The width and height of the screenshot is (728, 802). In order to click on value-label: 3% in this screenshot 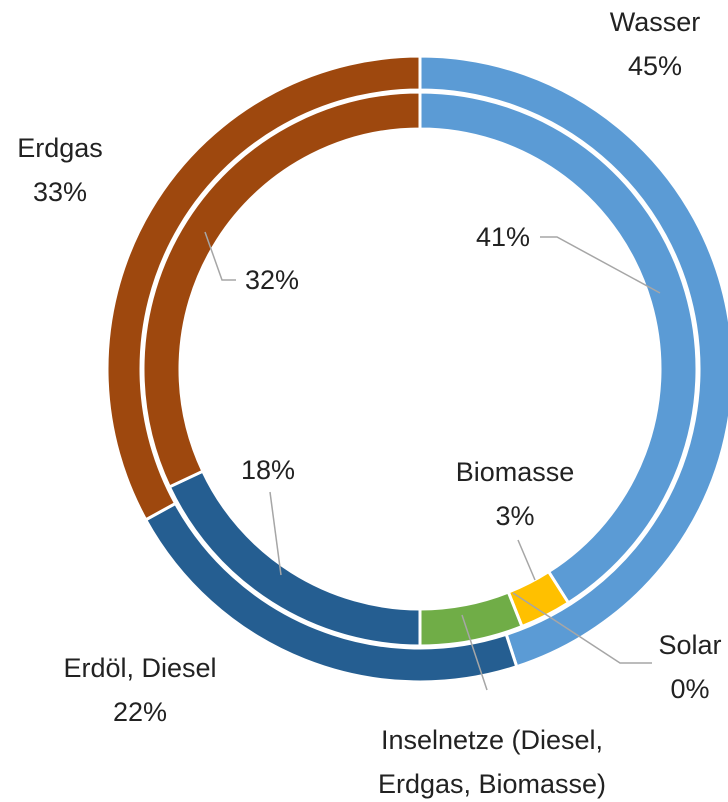, I will do `click(515, 516)`.